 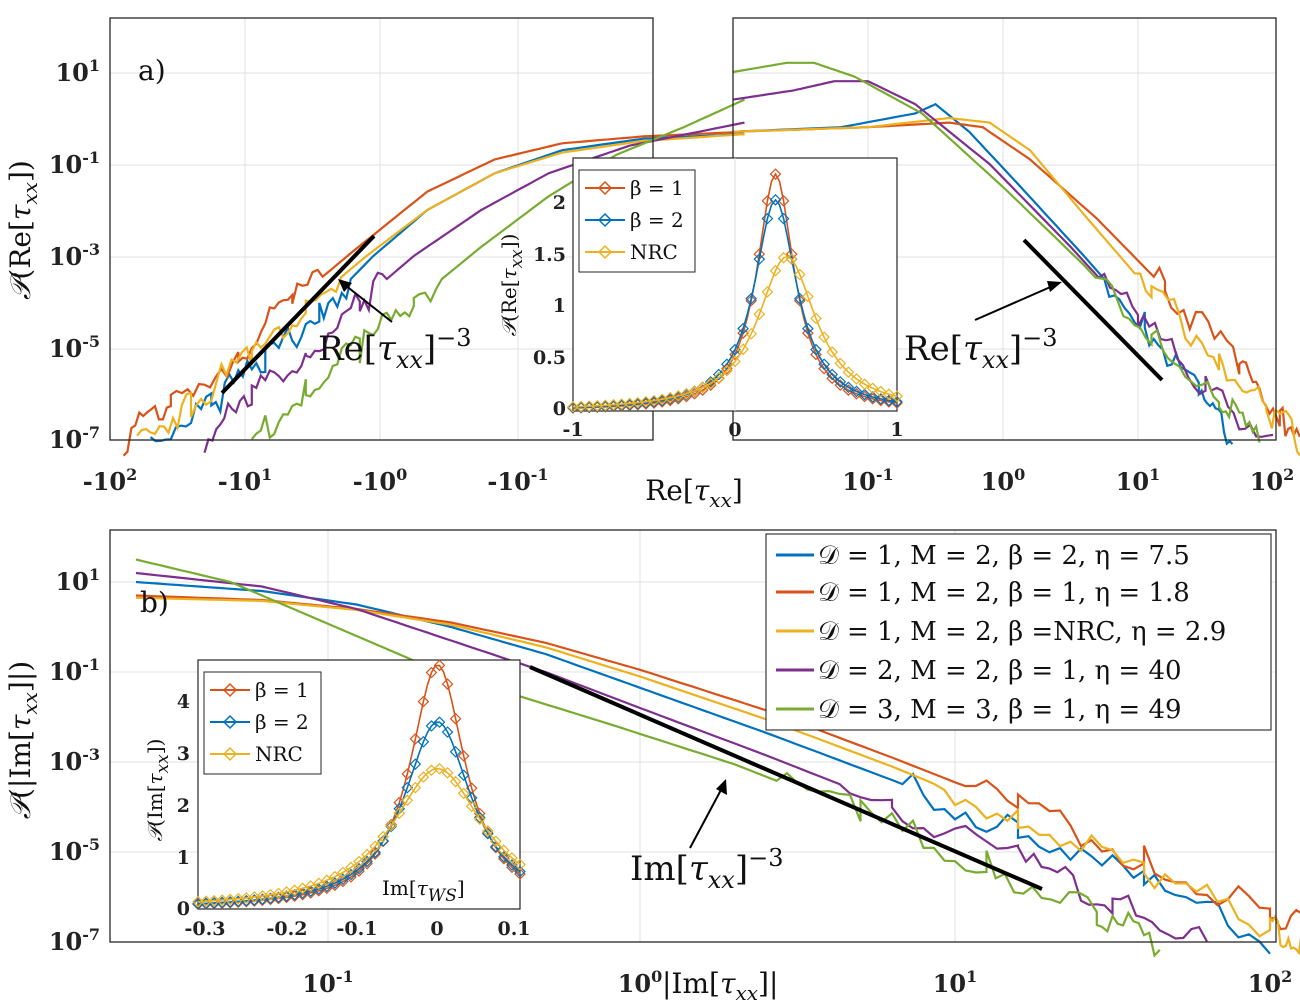 I want to click on b-ytick-2: 10⁻³, so click(x=74, y=760).